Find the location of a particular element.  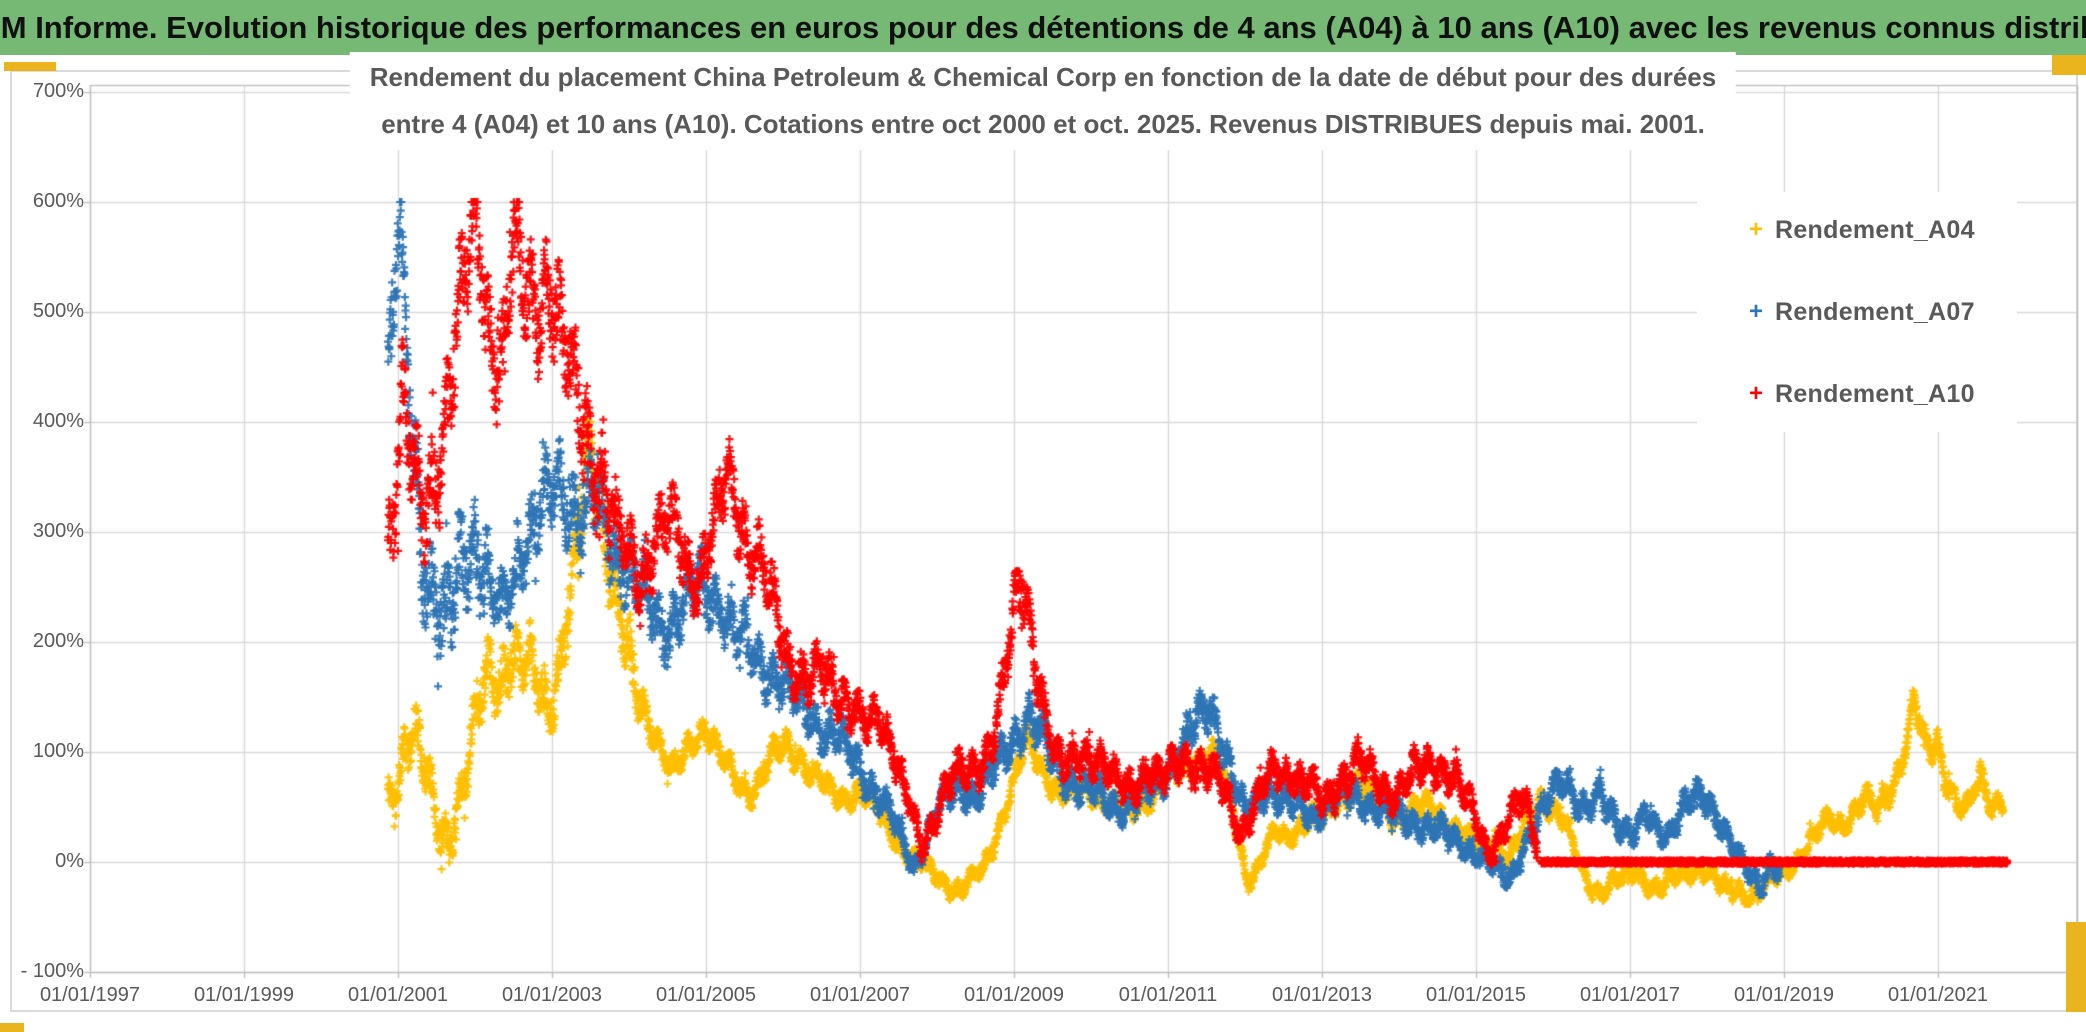

x-axis-tick-label: 01/01/2009 is located at coordinates (1014, 995).